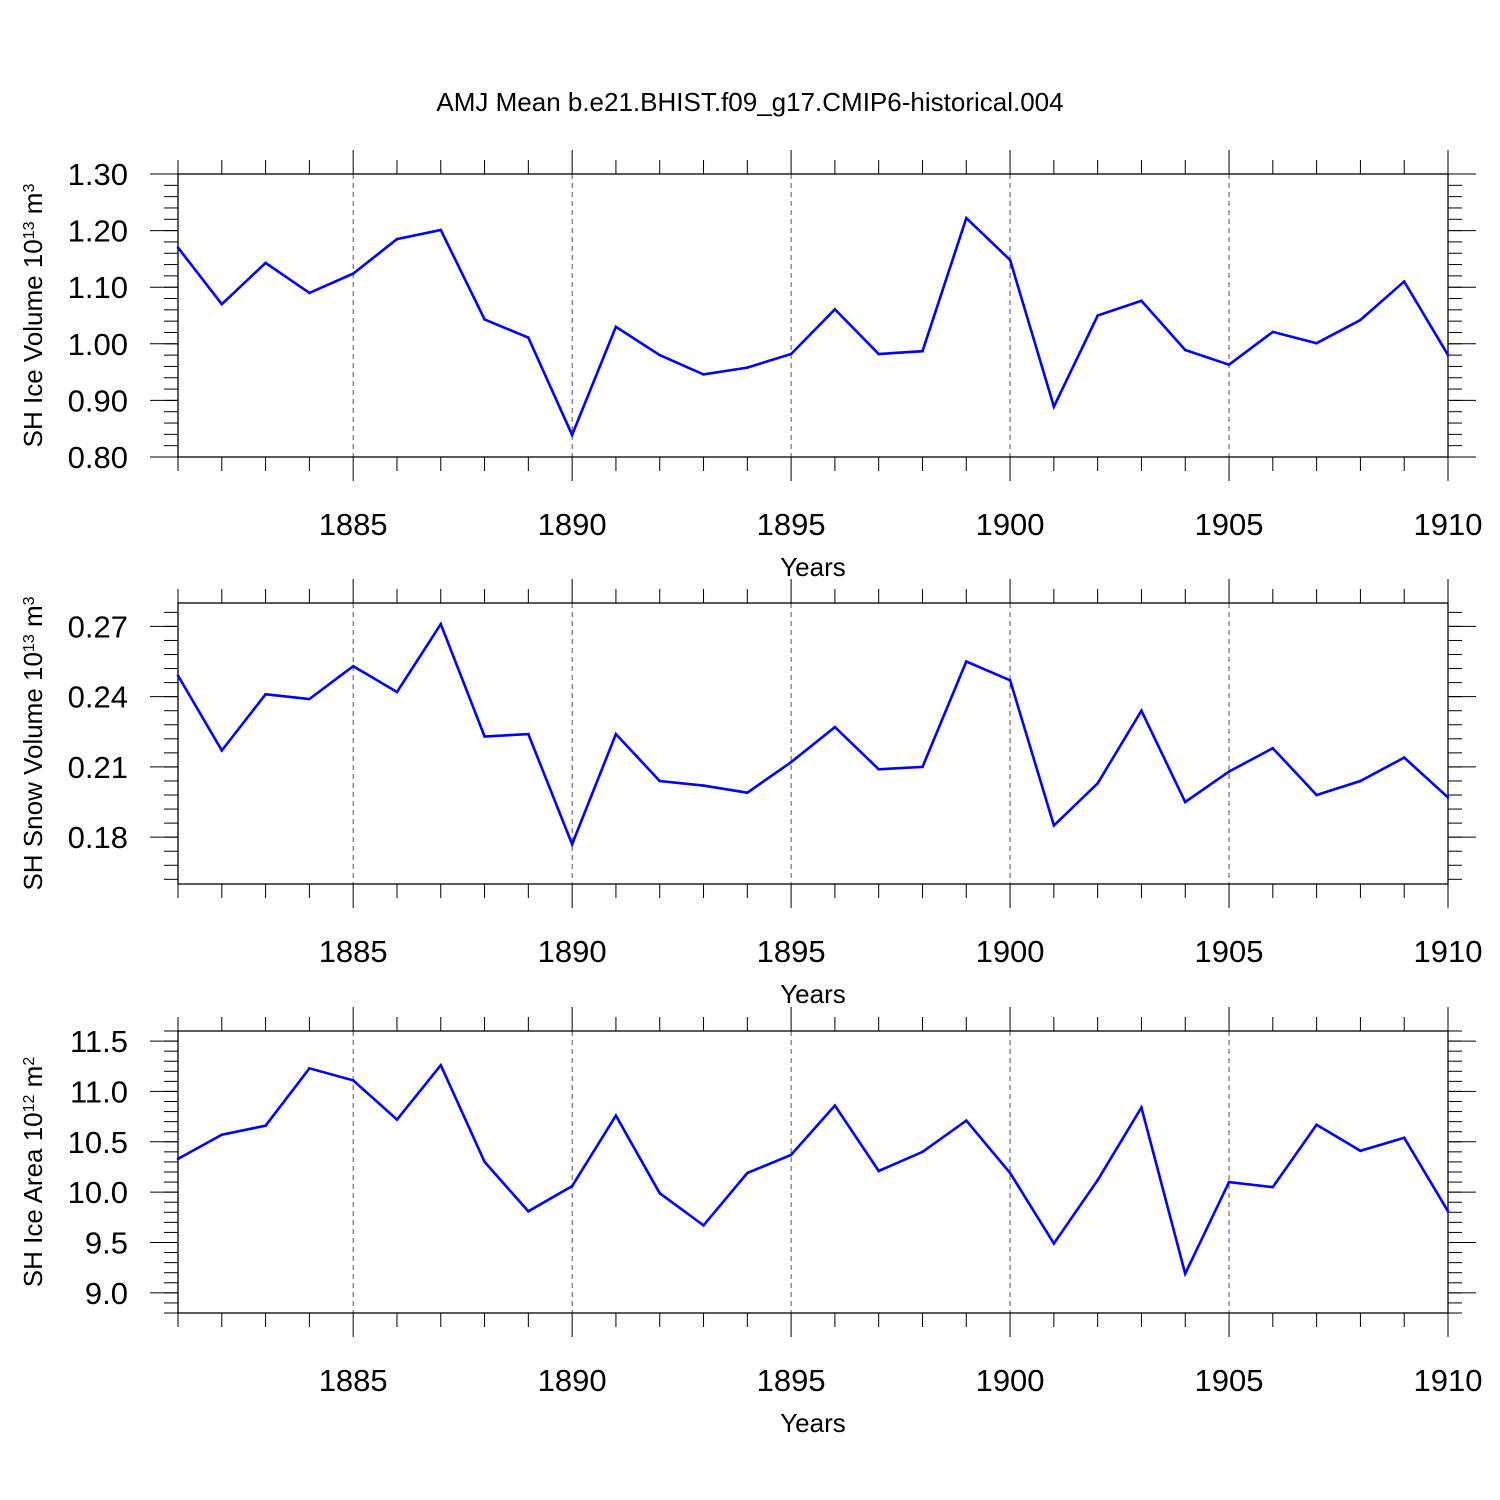  What do you see at coordinates (99, 1041) in the screenshot?
I see `y-tick-label: 11.5` at bounding box center [99, 1041].